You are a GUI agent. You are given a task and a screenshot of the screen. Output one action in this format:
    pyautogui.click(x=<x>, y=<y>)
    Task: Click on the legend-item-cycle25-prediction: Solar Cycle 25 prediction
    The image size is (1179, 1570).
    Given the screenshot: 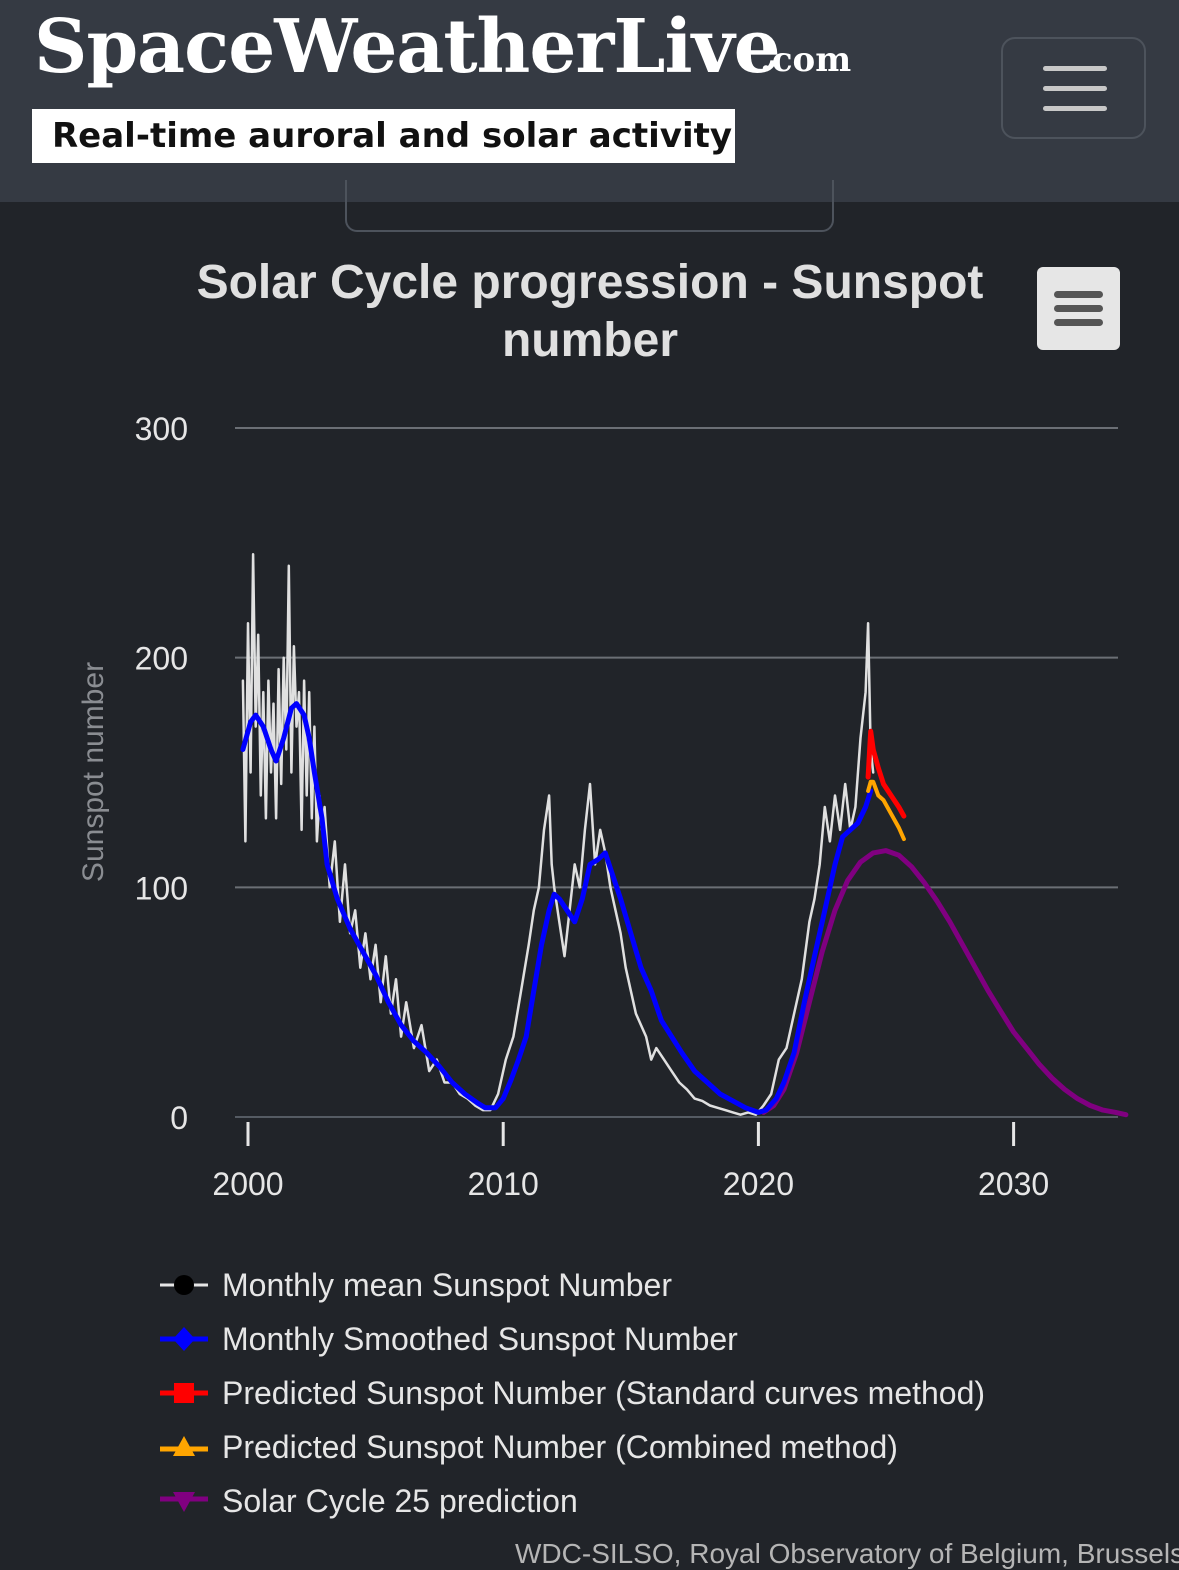 What is the action you would take?
    pyautogui.click(x=658, y=1501)
    